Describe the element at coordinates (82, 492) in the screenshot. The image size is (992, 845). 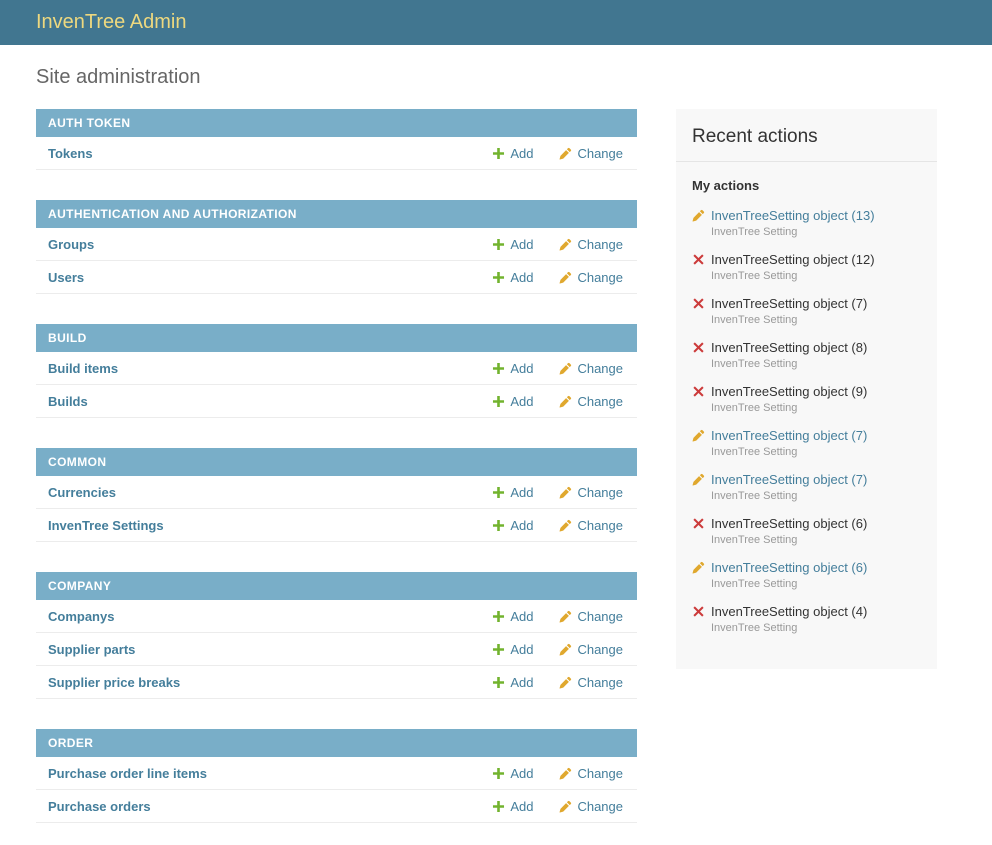
I see `model-link: Currencies` at that location.